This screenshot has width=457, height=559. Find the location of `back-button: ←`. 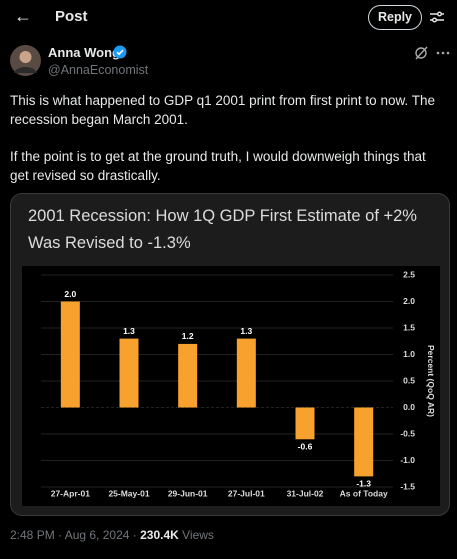

back-button: ← is located at coordinates (23, 16).